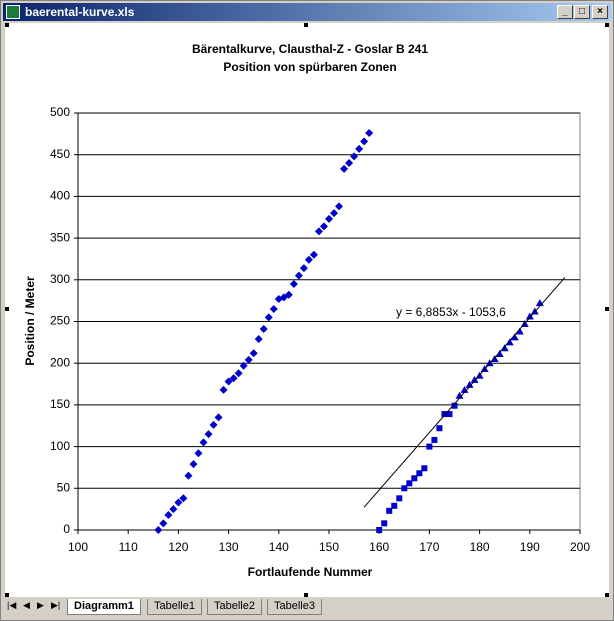 This screenshot has width=614, height=621. Describe the element at coordinates (234, 607) in the screenshot. I see `sheet-tab: Tabelle2` at that location.